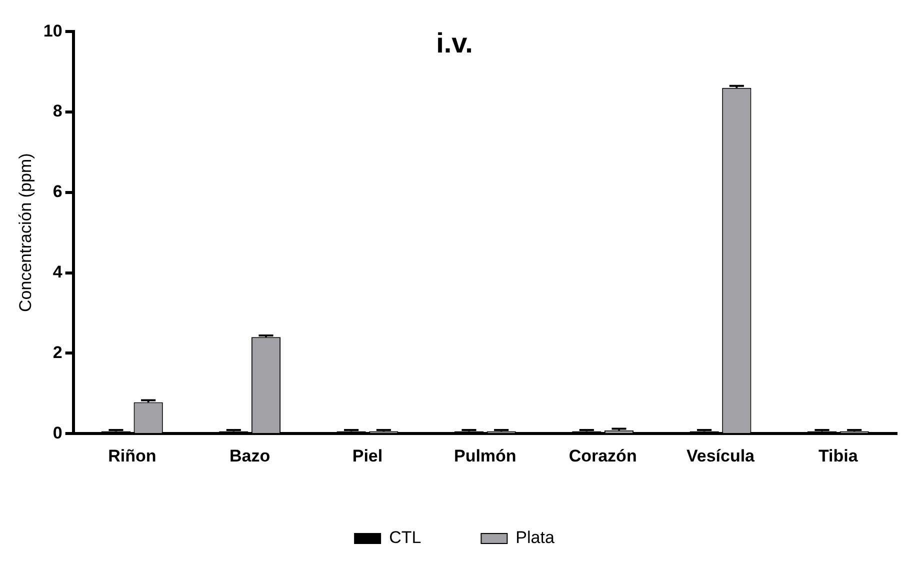 The image size is (915, 565). Describe the element at coordinates (535, 538) in the screenshot. I see `legend-label: Plata` at that location.